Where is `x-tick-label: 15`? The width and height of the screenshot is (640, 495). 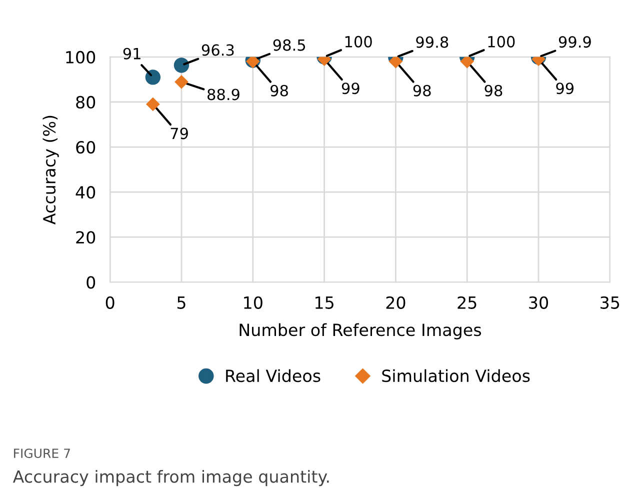
x-tick-label: 15 is located at coordinates (325, 302).